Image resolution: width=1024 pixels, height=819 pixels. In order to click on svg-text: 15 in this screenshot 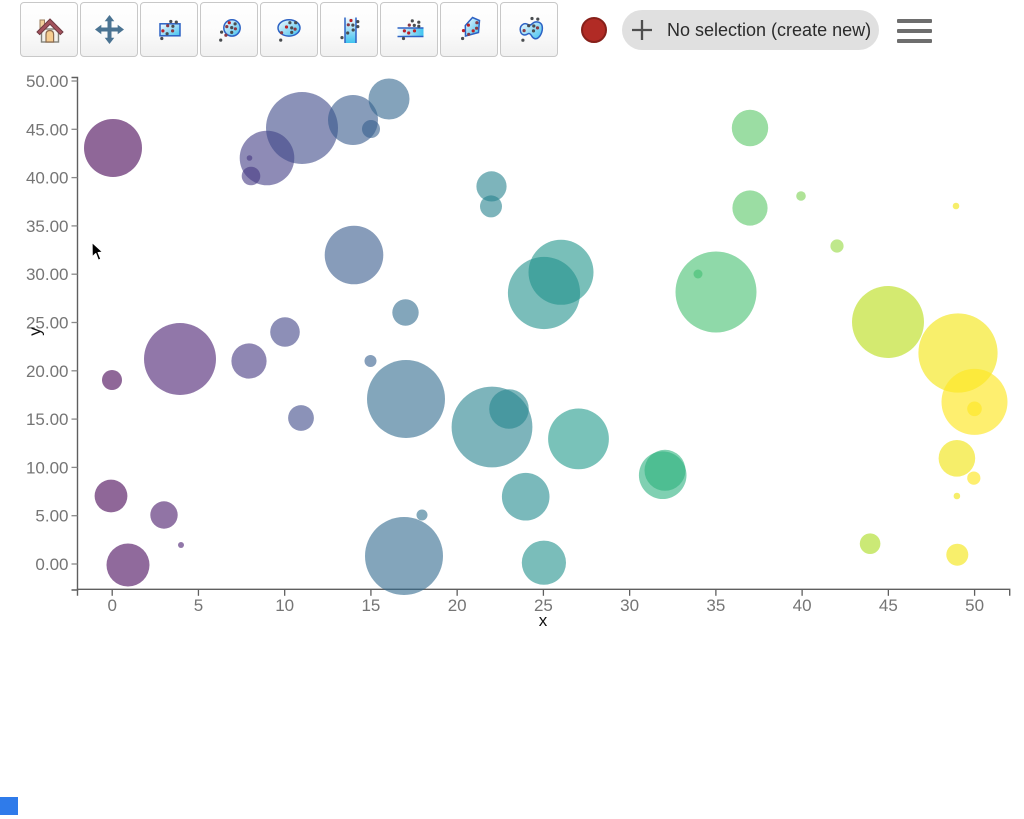, I will do `click(370, 605)`.